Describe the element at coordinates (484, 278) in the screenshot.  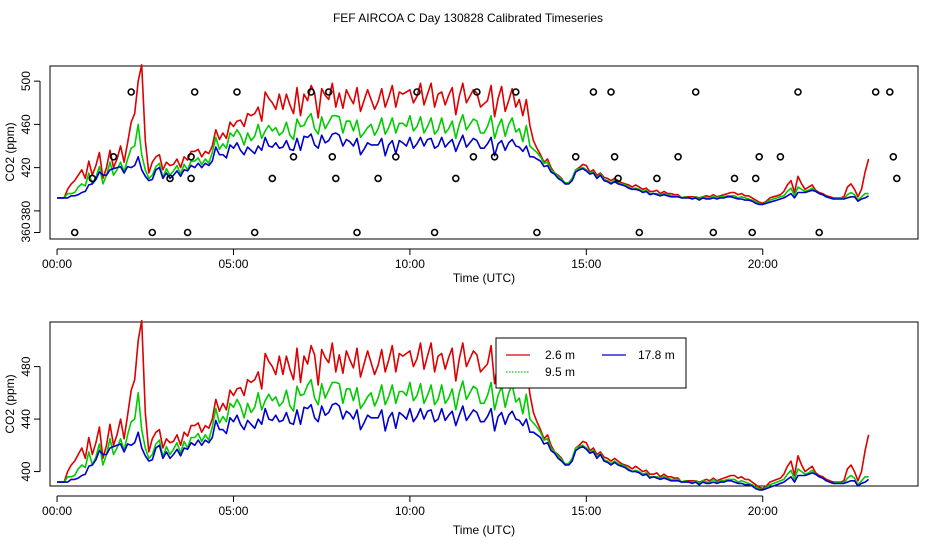
I see `top-x-axis-label: Time (UTC)` at that location.